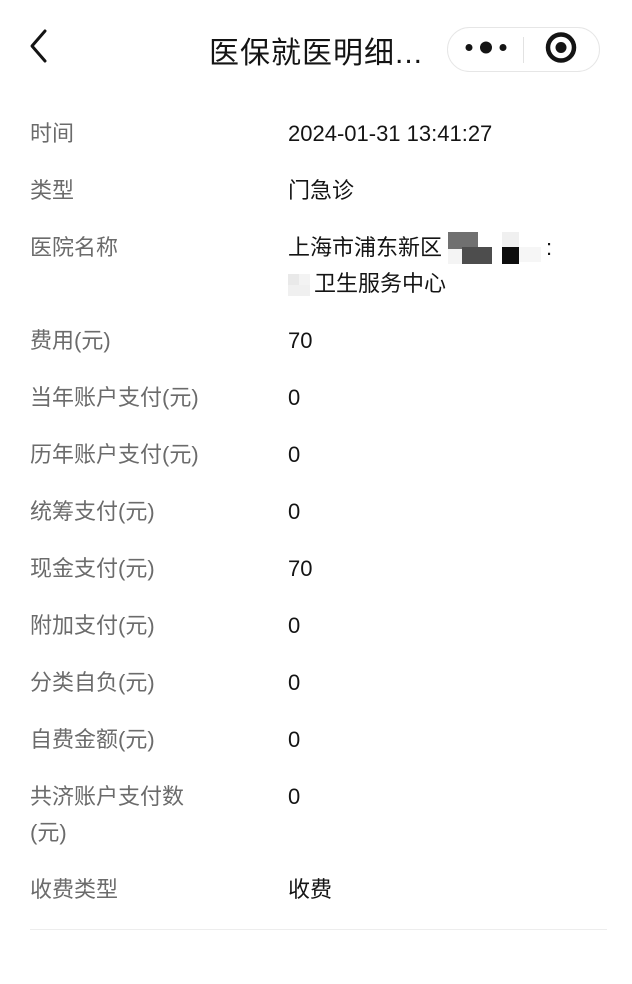 The image size is (632, 984). I want to click on row-value: 2024-01-31 13:41:27, so click(390, 133).